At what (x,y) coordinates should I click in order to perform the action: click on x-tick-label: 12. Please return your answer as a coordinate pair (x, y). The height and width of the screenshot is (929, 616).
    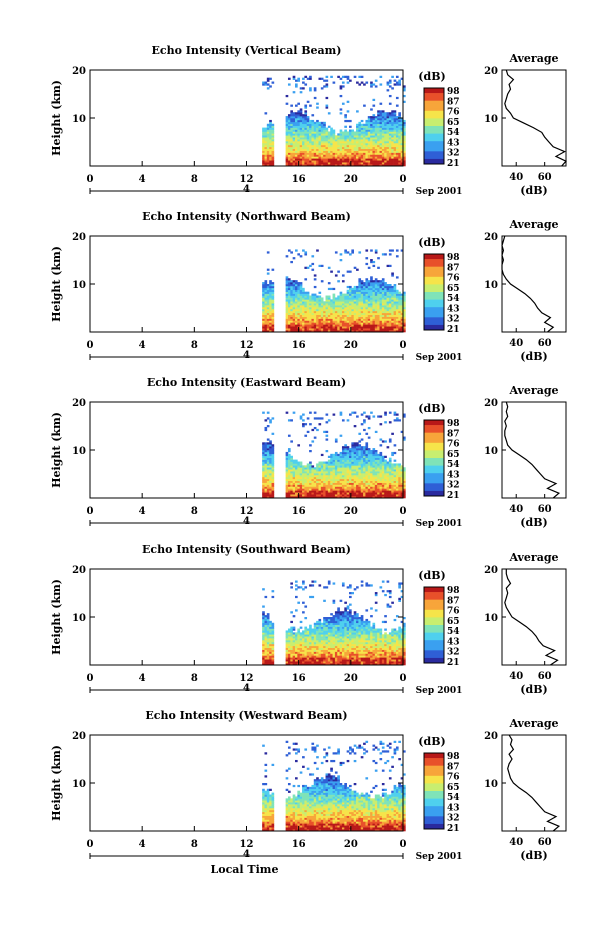
    Looking at the image, I should click on (247, 345).